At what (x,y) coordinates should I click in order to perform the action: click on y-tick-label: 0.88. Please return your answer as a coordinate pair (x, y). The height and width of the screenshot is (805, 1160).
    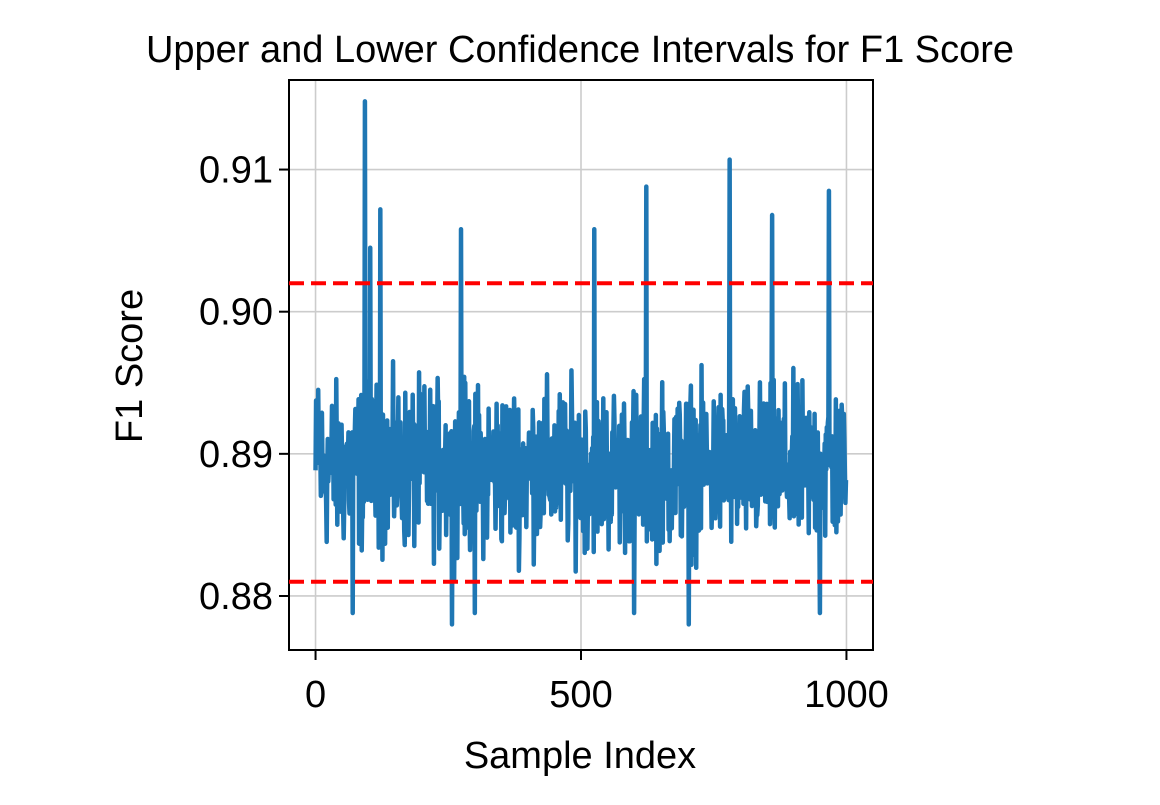
    Looking at the image, I should click on (236, 597).